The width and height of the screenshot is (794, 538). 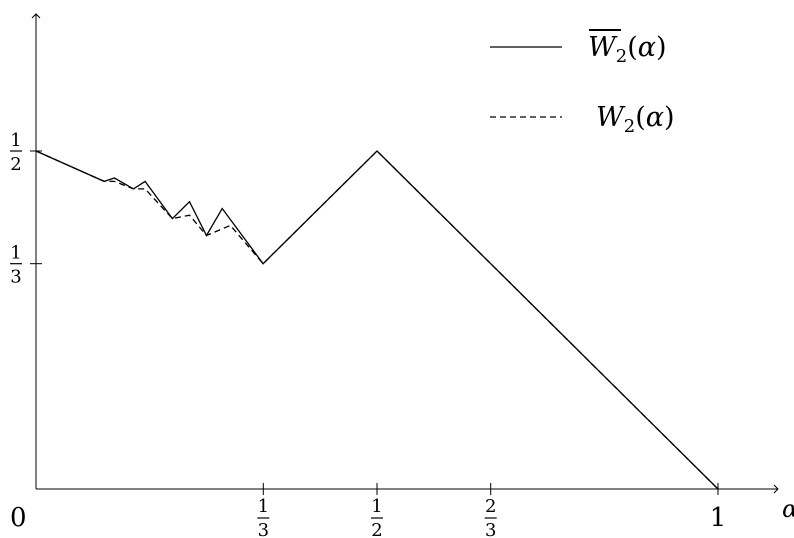 I want to click on x-tick-label: 1, so click(x=718, y=518).